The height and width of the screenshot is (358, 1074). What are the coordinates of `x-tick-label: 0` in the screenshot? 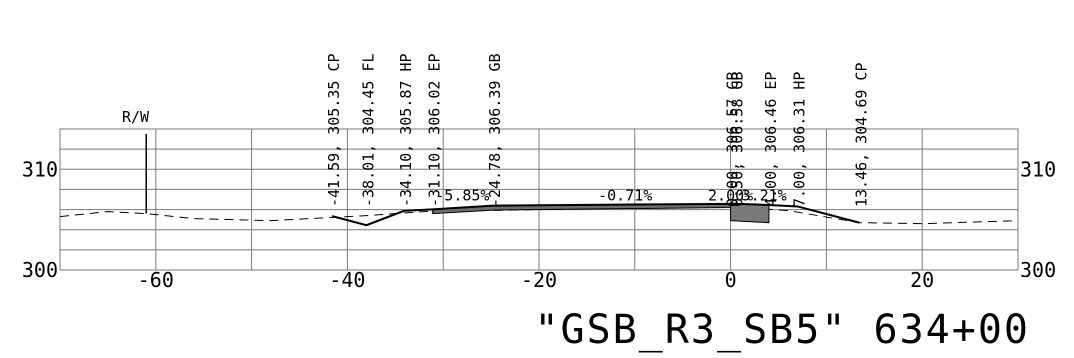 It's located at (731, 280).